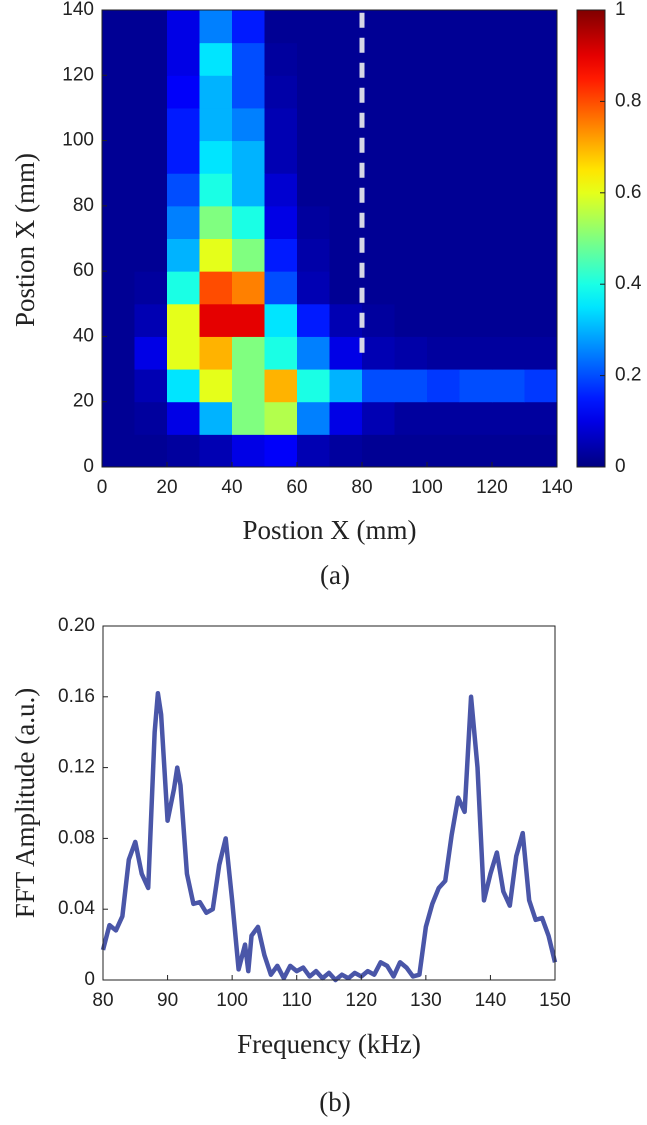 Image resolution: width=647 pixels, height=1125 pixels. I want to click on y-tick-label: 40, so click(83, 335).